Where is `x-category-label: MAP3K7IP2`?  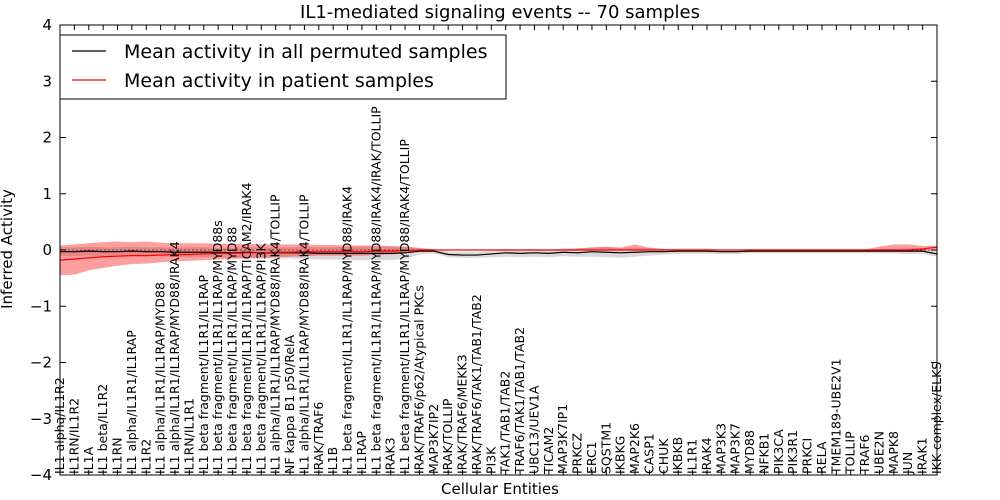 x-category-label: MAP3K7IP2 is located at coordinates (433, 439).